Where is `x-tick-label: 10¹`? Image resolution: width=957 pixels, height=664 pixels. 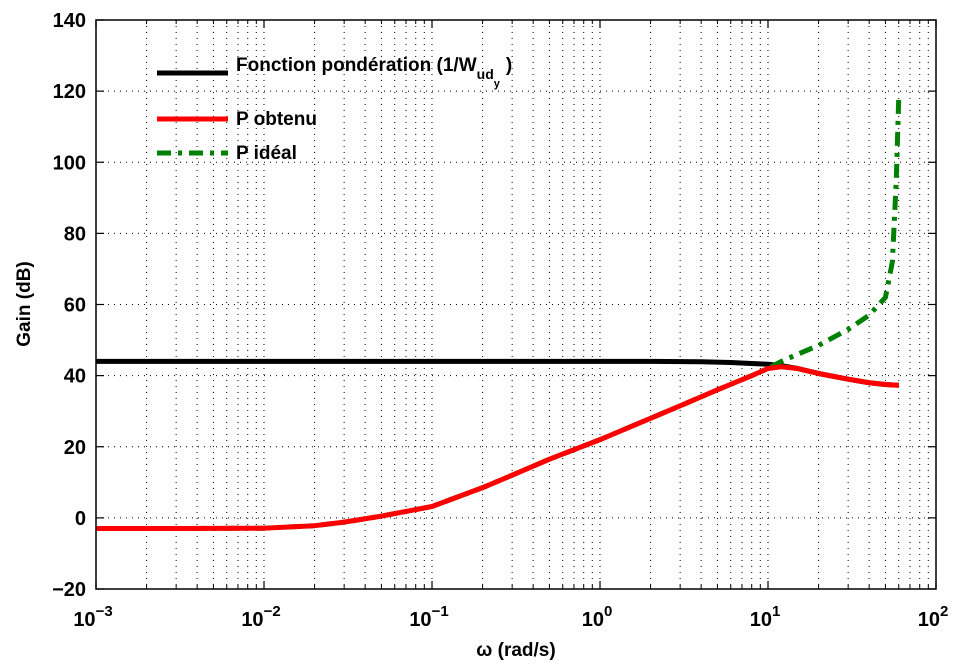 x-tick-label: 10¹ is located at coordinates (765, 617).